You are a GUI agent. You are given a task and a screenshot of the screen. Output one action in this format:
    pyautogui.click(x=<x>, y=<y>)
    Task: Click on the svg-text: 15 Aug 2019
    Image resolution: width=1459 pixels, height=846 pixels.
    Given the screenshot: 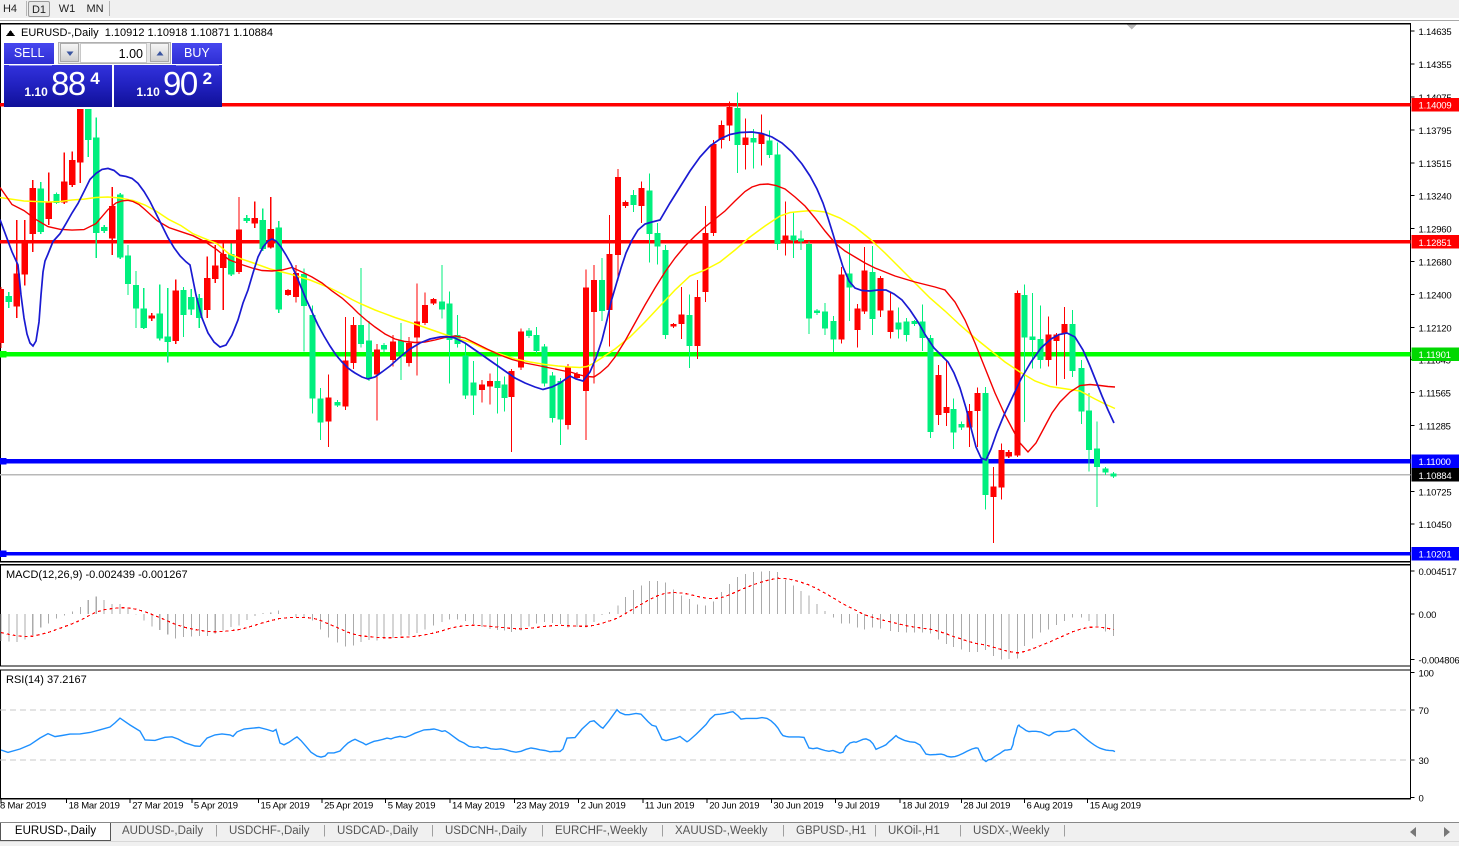 What is the action you would take?
    pyautogui.click(x=1115, y=806)
    